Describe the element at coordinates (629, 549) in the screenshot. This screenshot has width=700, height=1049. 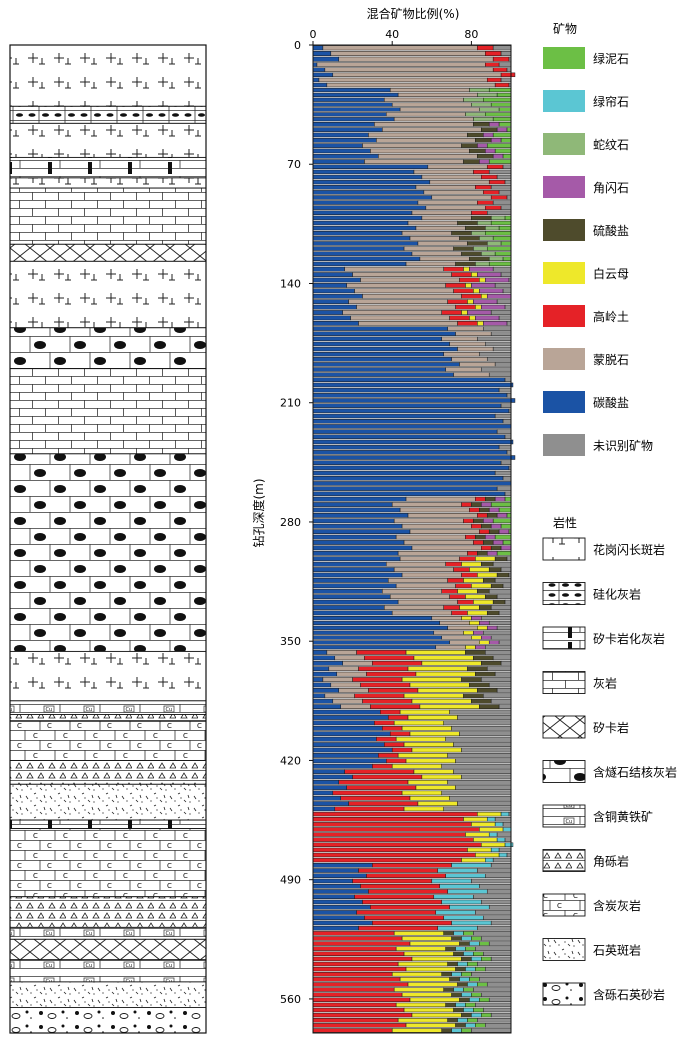
I see `litho-legend-label-granite: 花岗闪长斑岩` at that location.